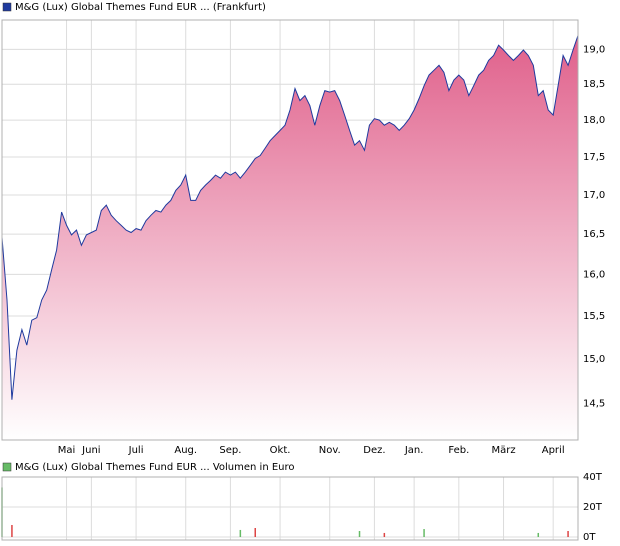 The height and width of the screenshot is (546, 620). What do you see at coordinates (330, 450) in the screenshot?
I see `x-tick-label: Nov.` at bounding box center [330, 450].